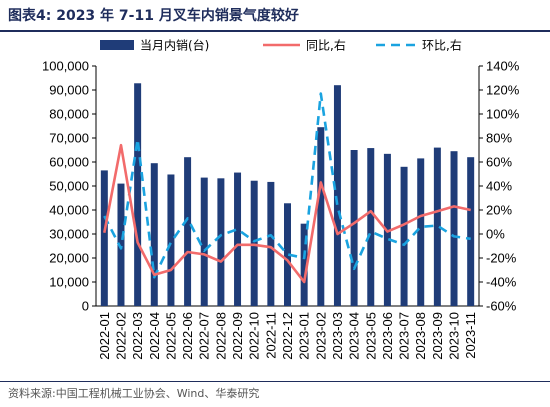 This screenshot has width=550, height=407. What do you see at coordinates (134, 393) in the screenshot?
I see `source-note: 资料来源:中国工程机械工业协会、Wind、华泰研究` at bounding box center [134, 393].